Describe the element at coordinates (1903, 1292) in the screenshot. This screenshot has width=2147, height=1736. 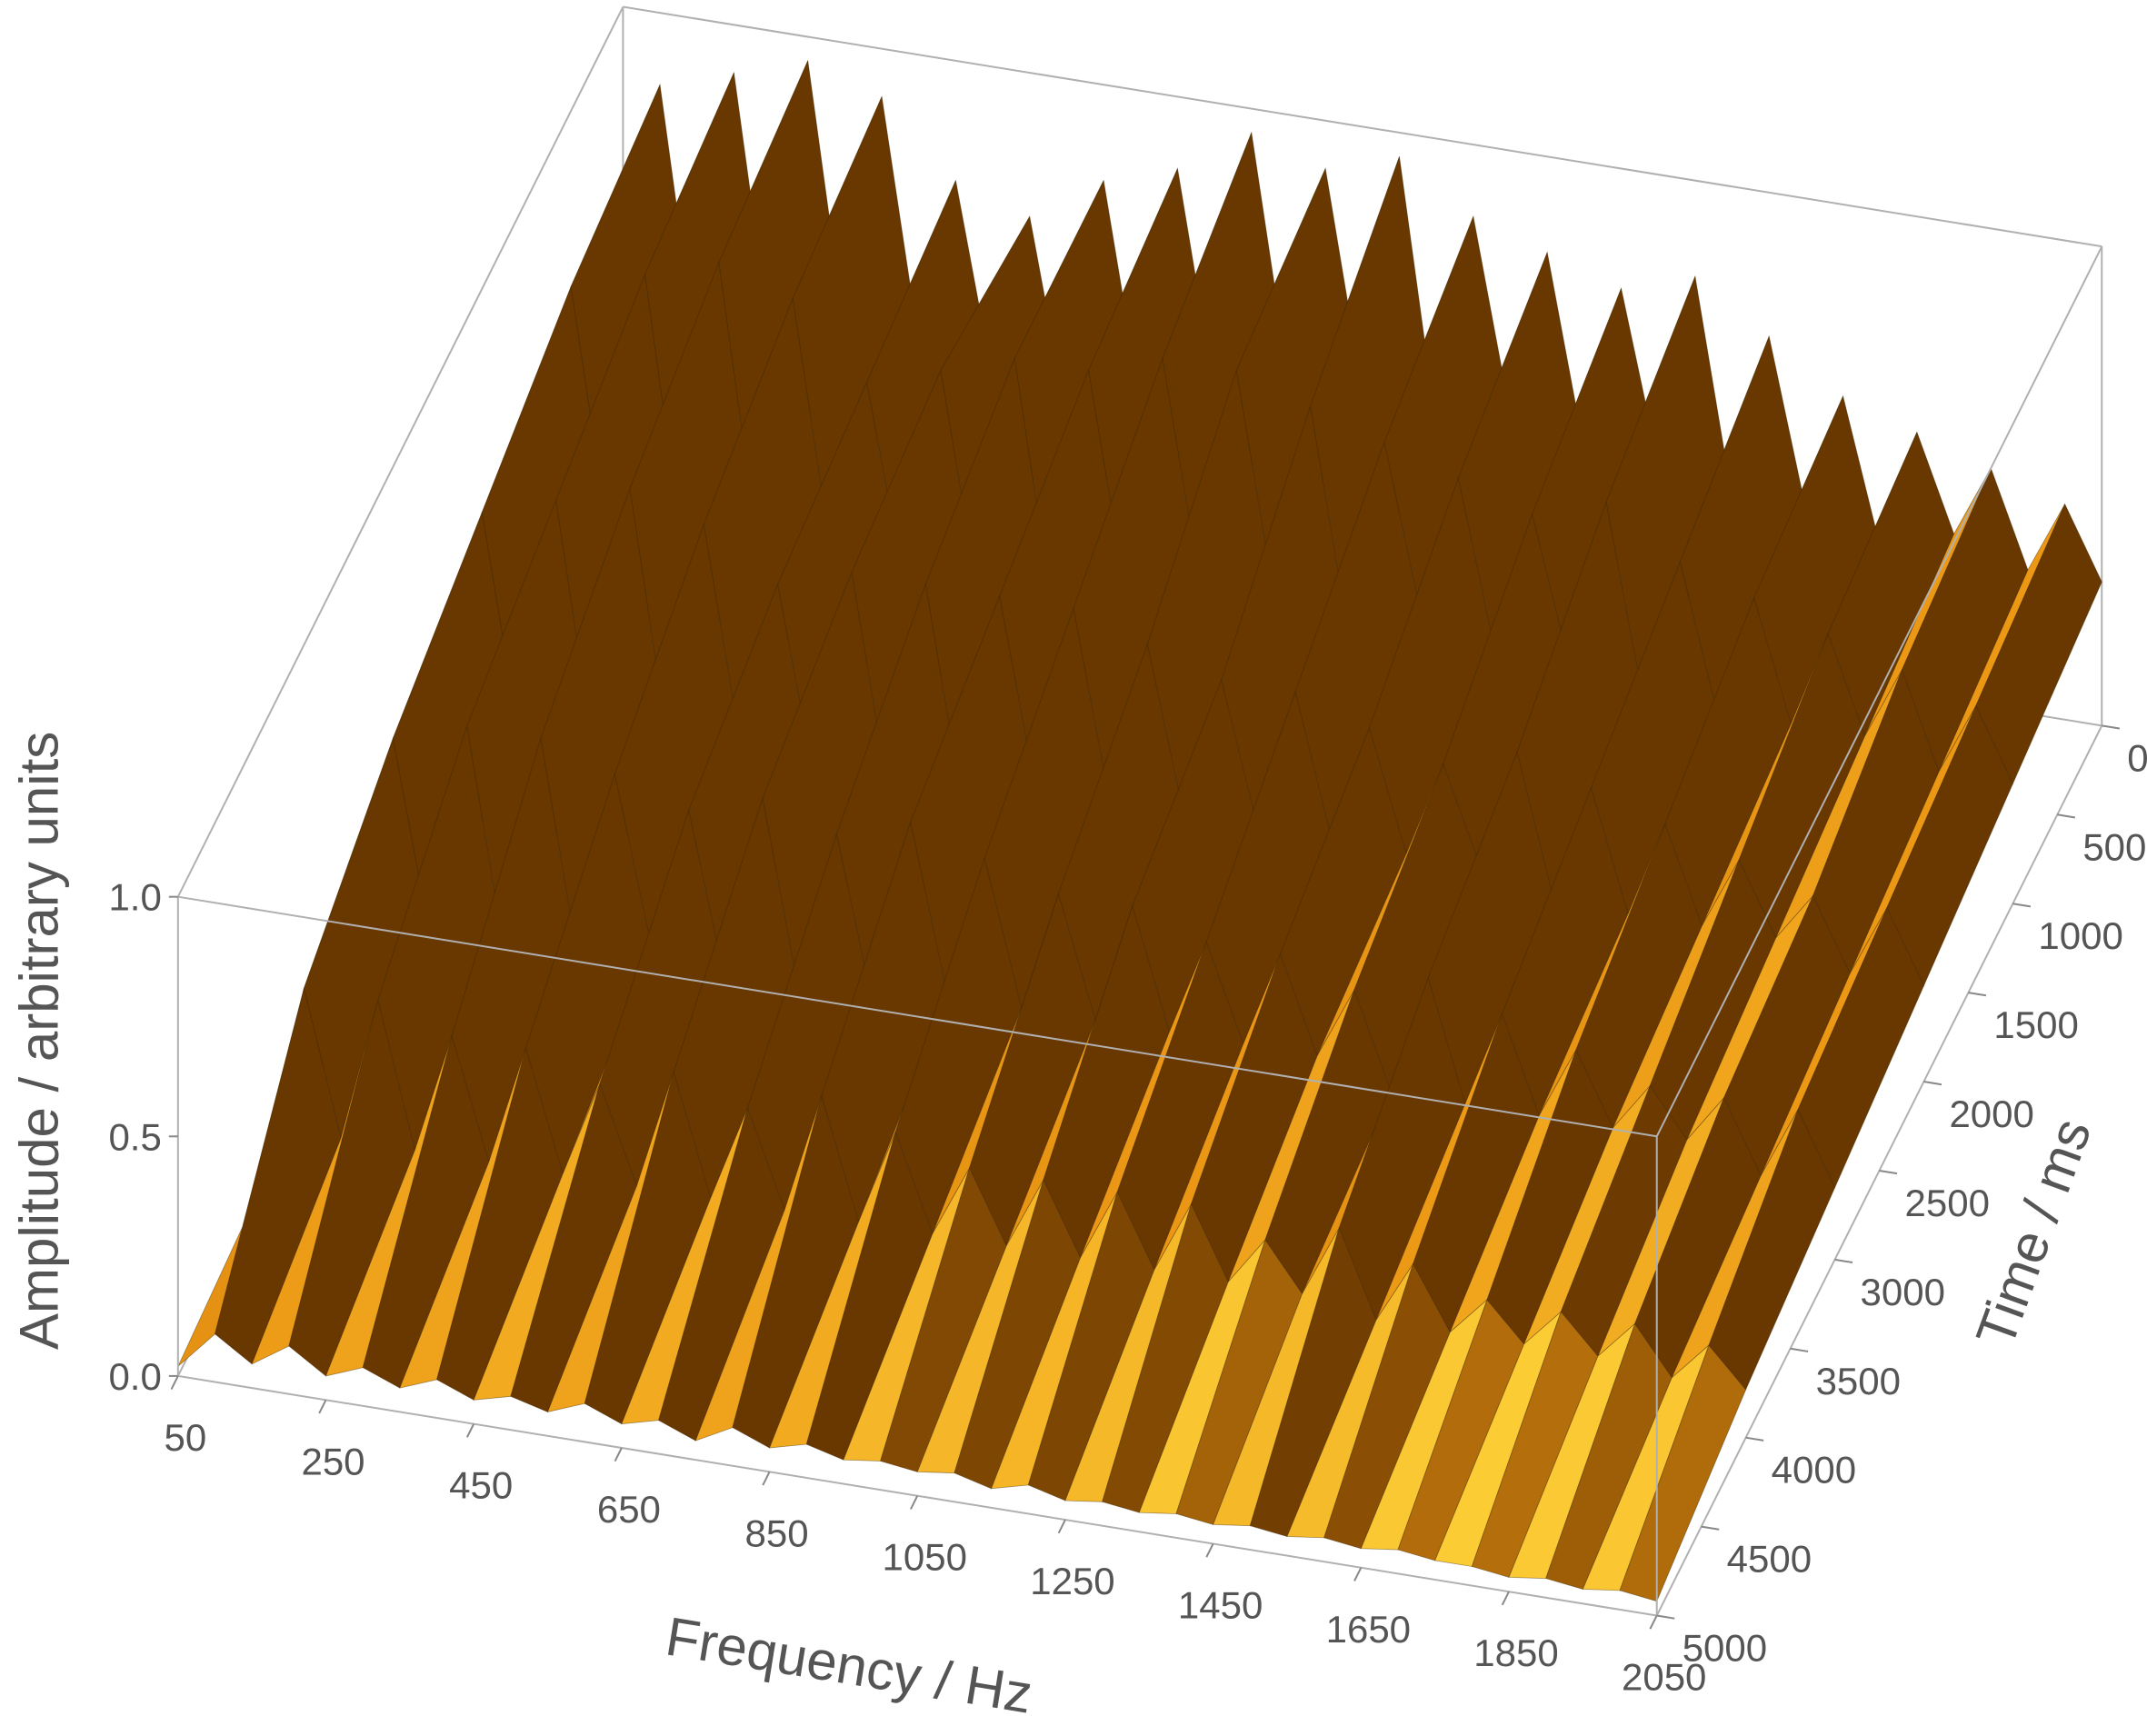
I see `y-tick-label: 3000` at that location.